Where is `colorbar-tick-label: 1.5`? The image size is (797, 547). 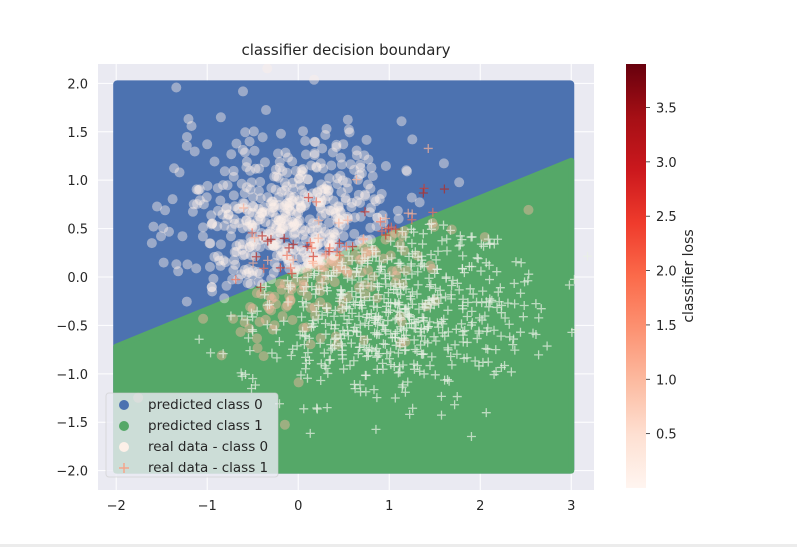 colorbar-tick-label: 1.5 is located at coordinates (666, 326).